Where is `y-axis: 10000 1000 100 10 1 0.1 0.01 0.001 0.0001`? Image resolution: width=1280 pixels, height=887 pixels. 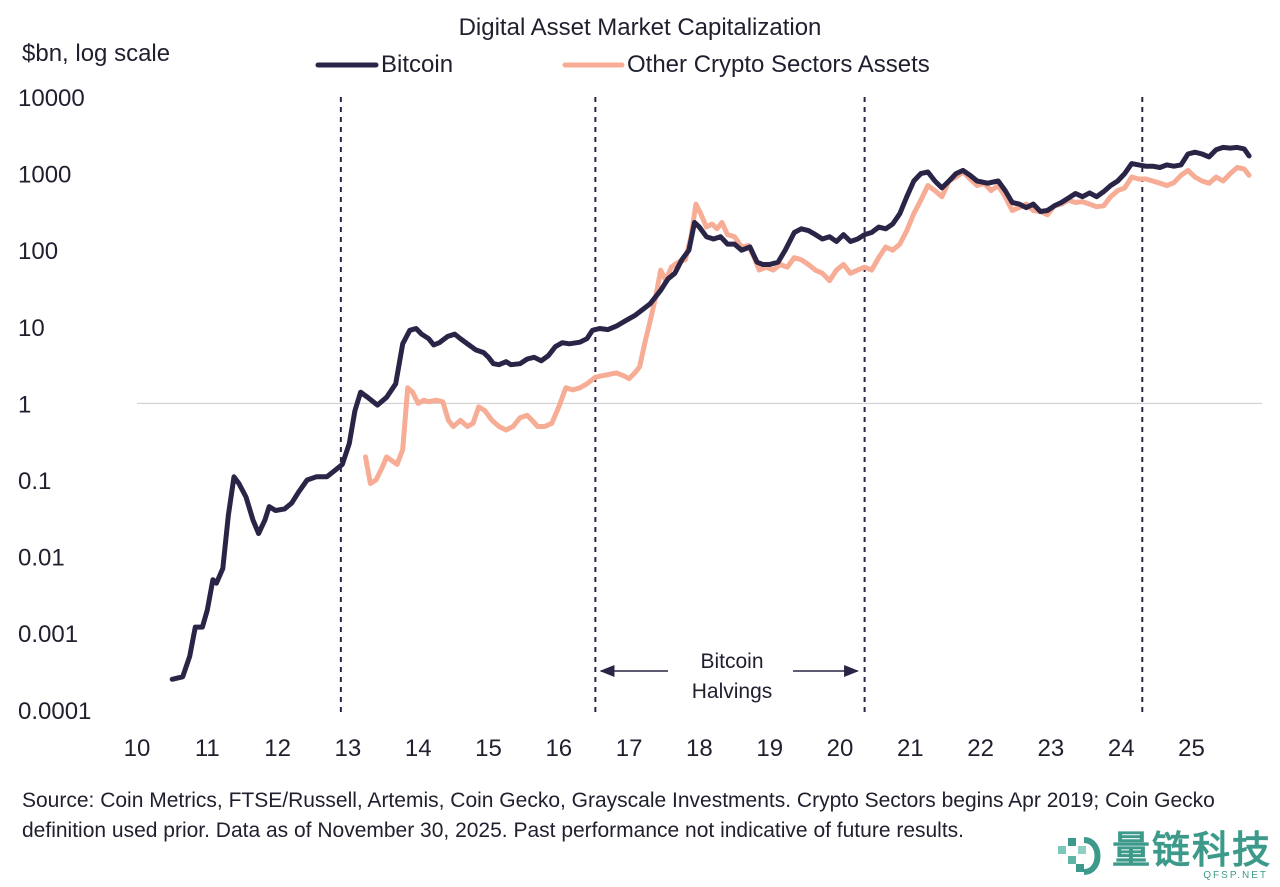
y-axis: 10000 1000 100 10 1 0.1 0.01 0.001 0.0001 is located at coordinates (54, 405).